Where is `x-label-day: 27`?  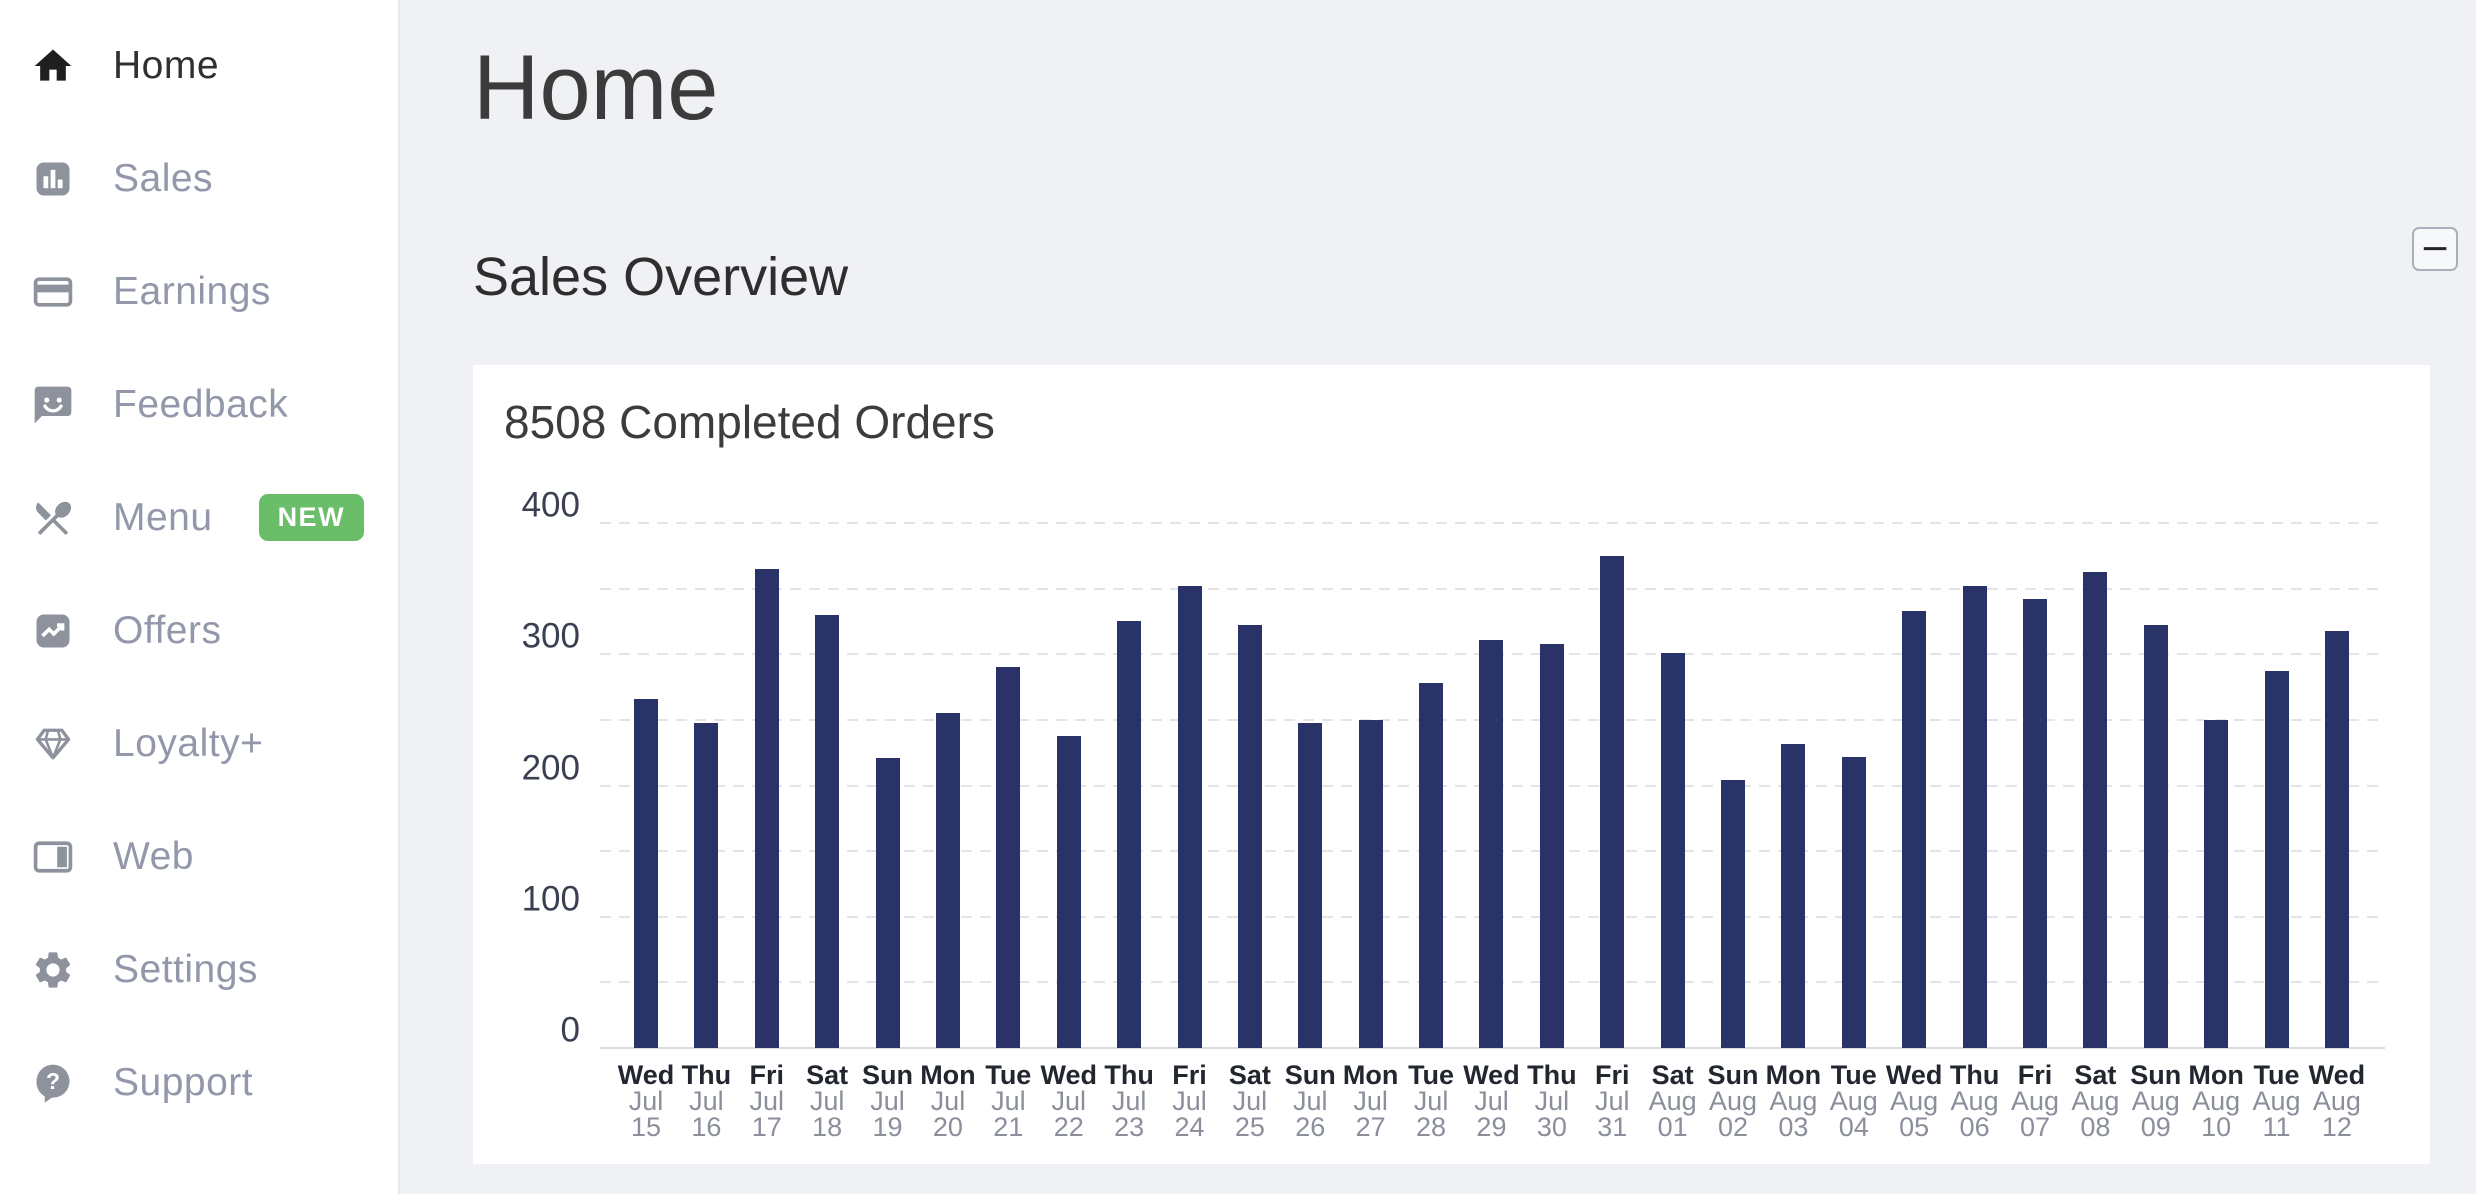
x-label-day: 27 is located at coordinates (1370, 1127).